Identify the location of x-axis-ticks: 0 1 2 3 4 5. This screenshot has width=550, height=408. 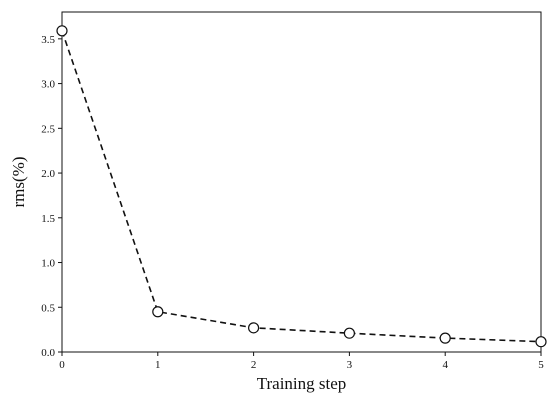
(301, 361).